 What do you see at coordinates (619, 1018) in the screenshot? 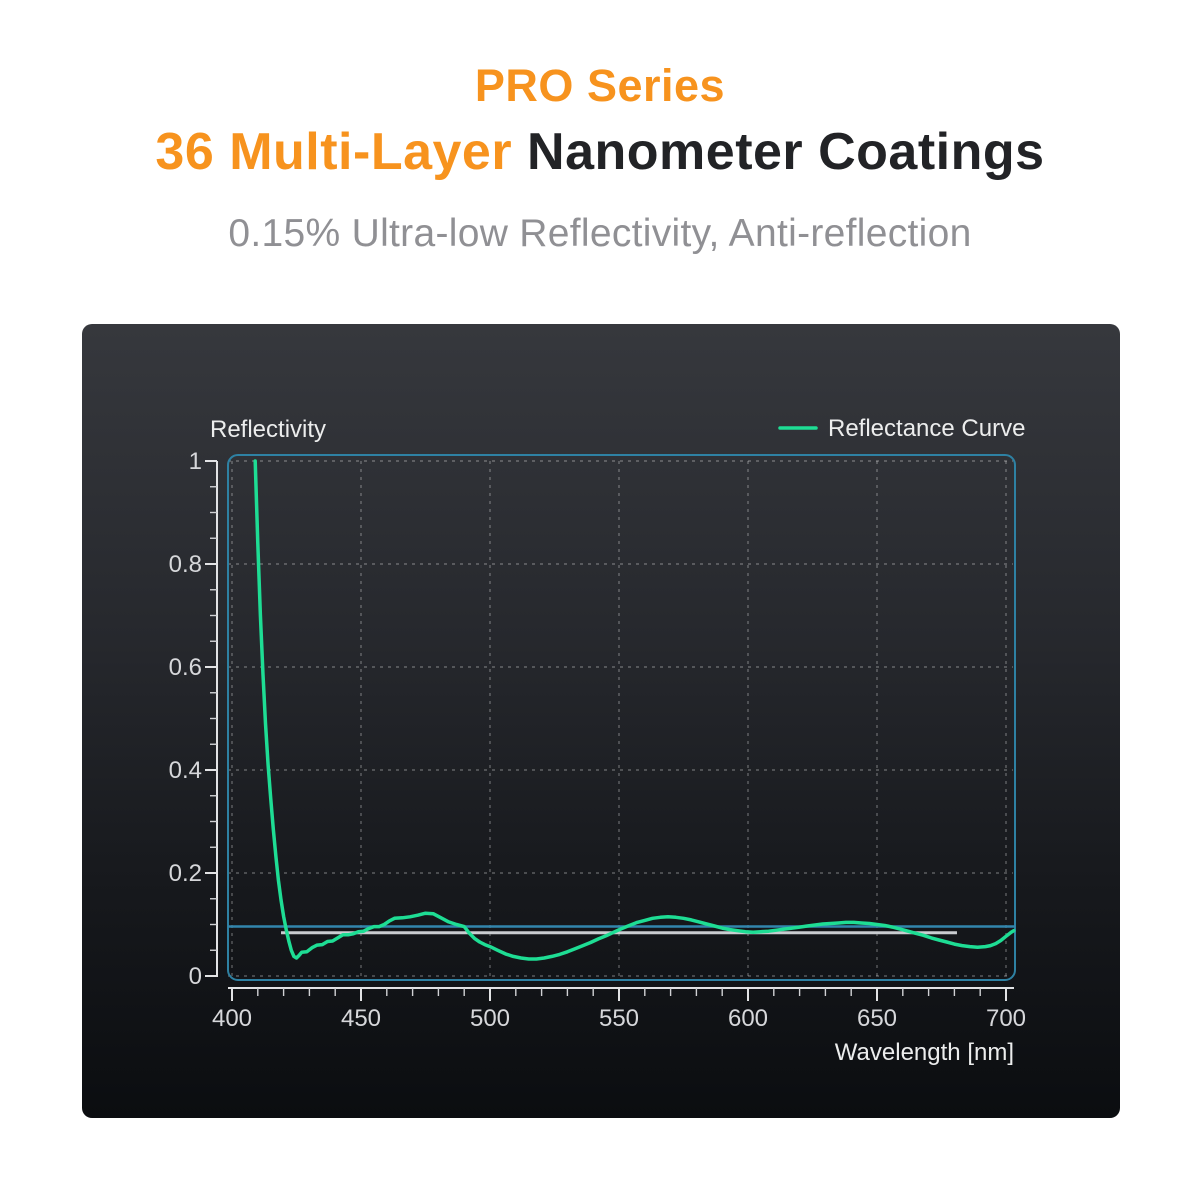
I see `x-tick-label: 550` at bounding box center [619, 1018].